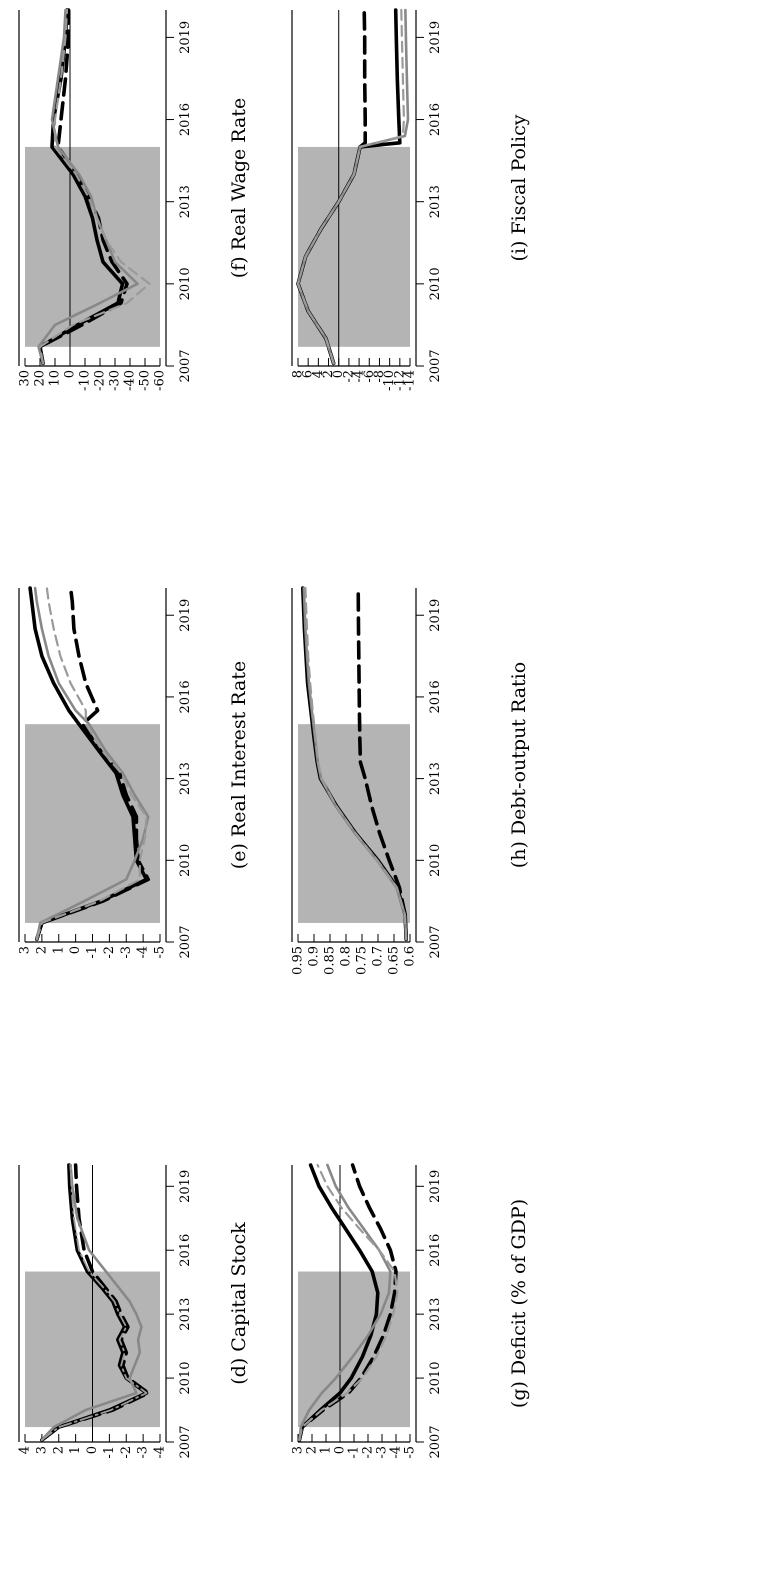 The image size is (769, 1572). What do you see at coordinates (362, 960) in the screenshot?
I see `y-tick-label: 0.75` at bounding box center [362, 960].